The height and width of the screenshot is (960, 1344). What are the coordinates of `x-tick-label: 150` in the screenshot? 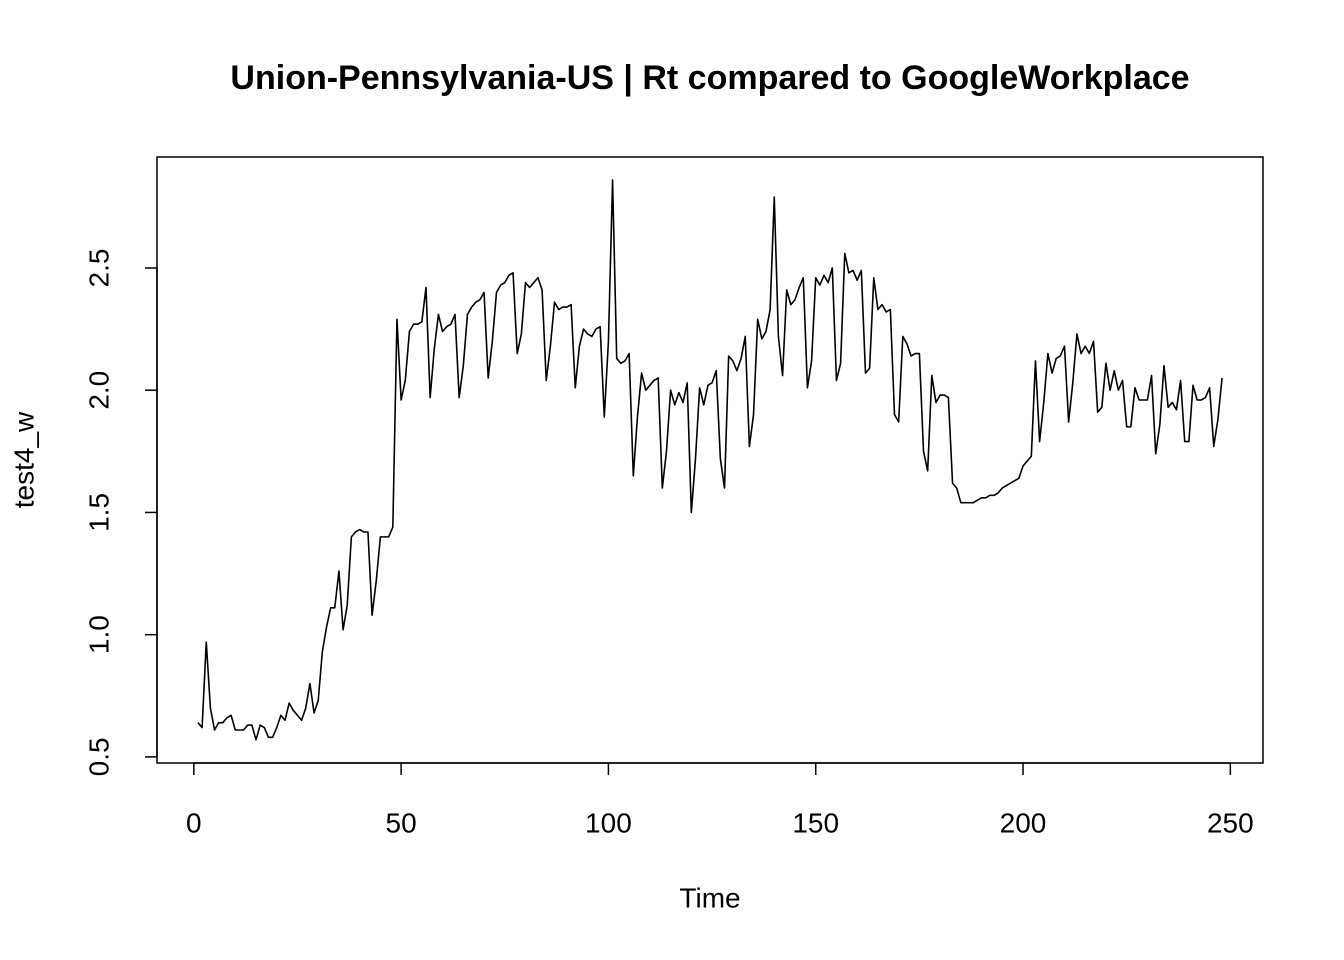 It's located at (815, 822).